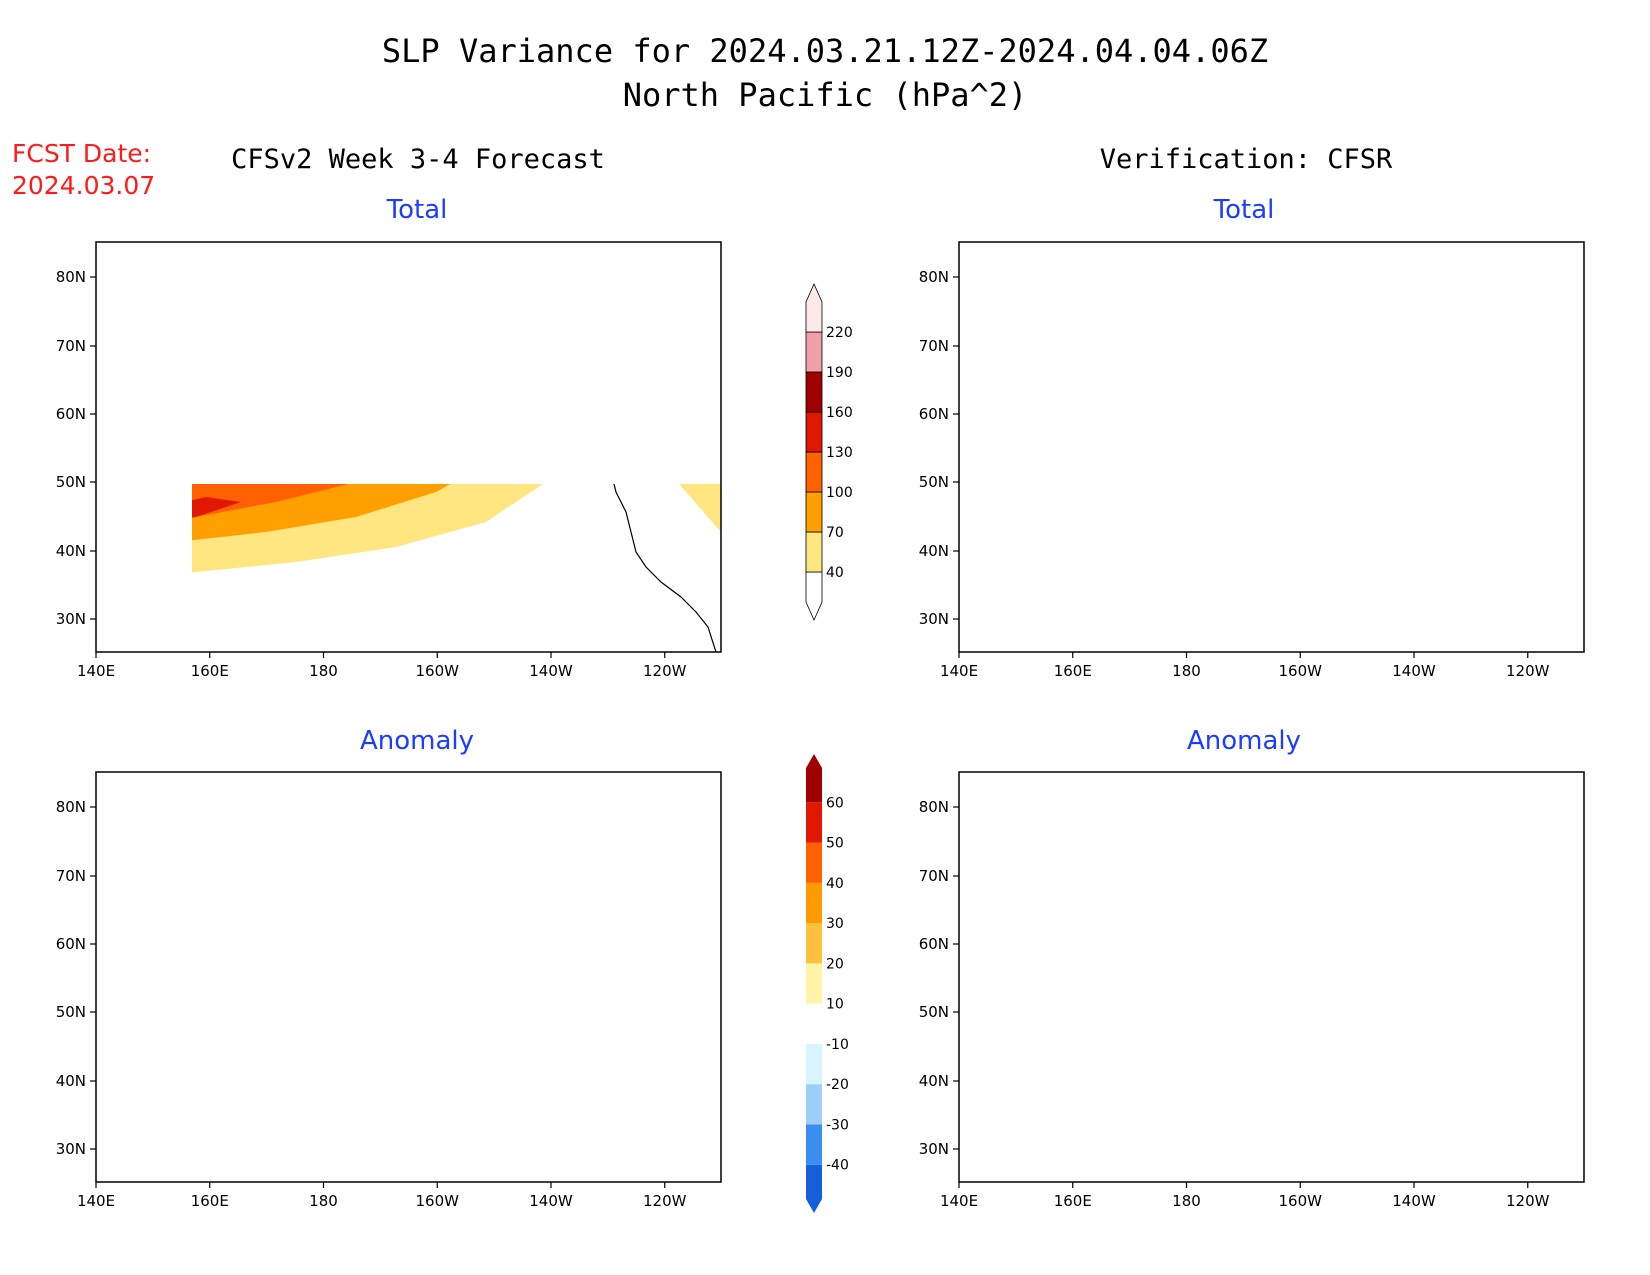 The image size is (1650, 1275). Describe the element at coordinates (408, 447) in the screenshot. I see `map-panel-forecast-total` at that location.